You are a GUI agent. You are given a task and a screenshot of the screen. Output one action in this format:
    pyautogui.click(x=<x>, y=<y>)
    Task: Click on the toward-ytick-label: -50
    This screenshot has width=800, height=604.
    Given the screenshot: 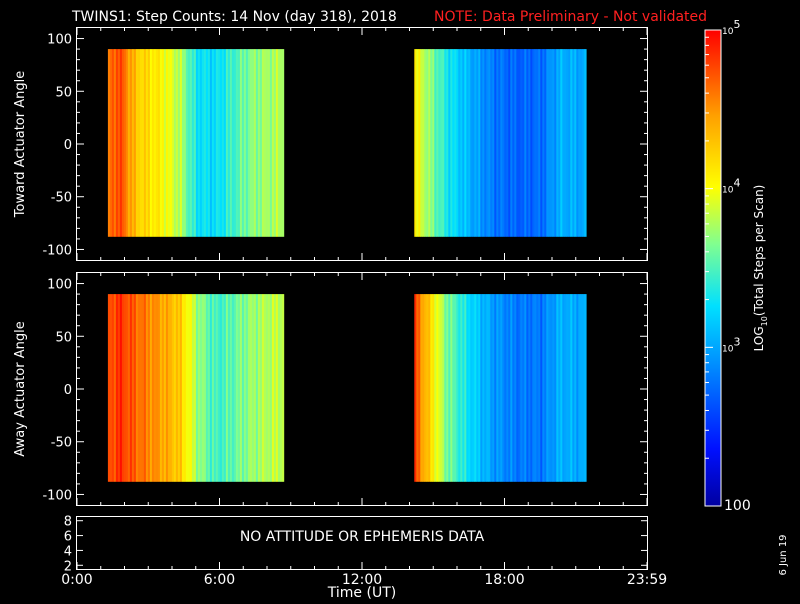 What is the action you would take?
    pyautogui.click(x=61, y=198)
    